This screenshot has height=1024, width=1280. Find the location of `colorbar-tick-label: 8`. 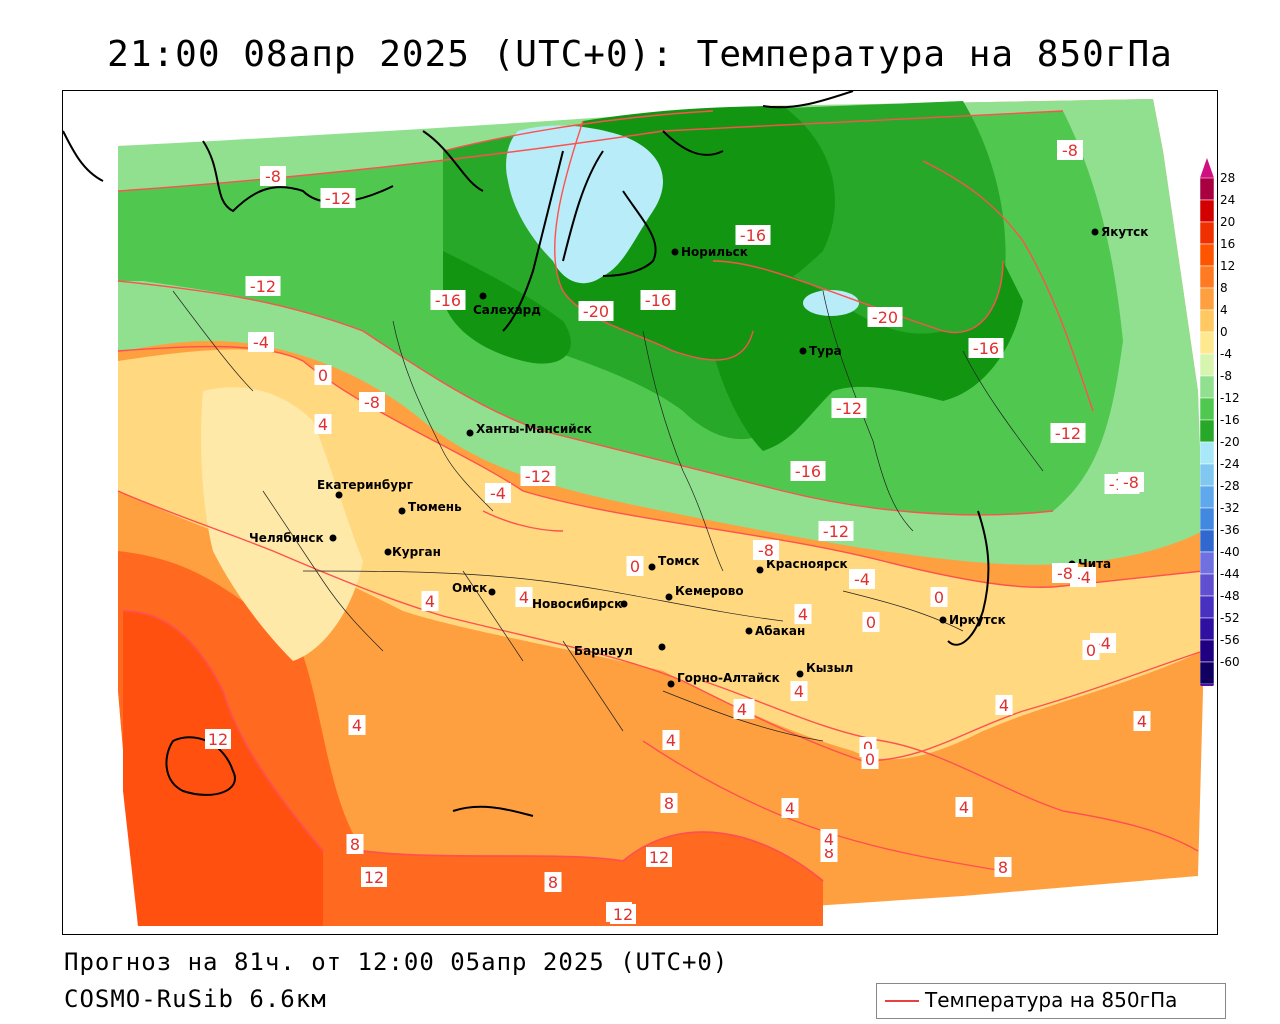

colorbar-tick-label: 8 is located at coordinates (1224, 288).